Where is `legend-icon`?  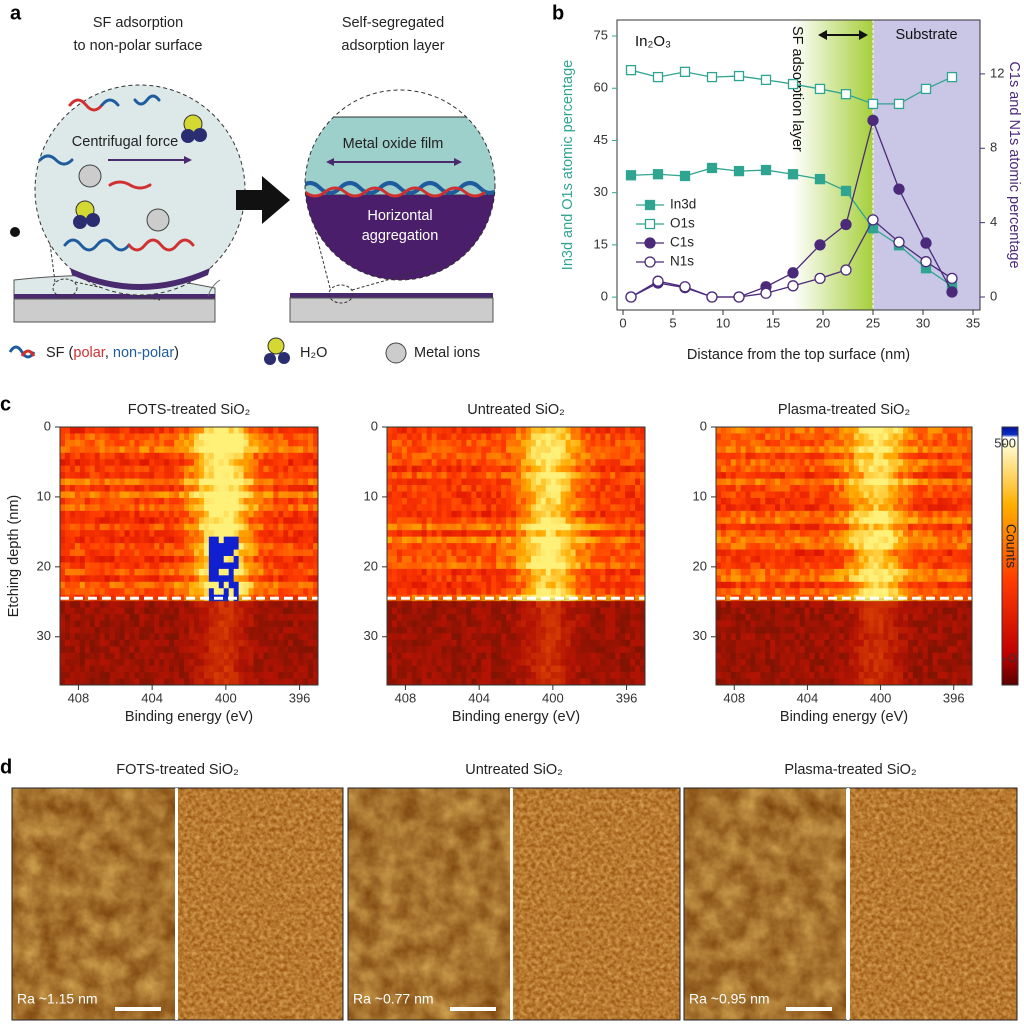 legend-icon is located at coordinates (277, 351).